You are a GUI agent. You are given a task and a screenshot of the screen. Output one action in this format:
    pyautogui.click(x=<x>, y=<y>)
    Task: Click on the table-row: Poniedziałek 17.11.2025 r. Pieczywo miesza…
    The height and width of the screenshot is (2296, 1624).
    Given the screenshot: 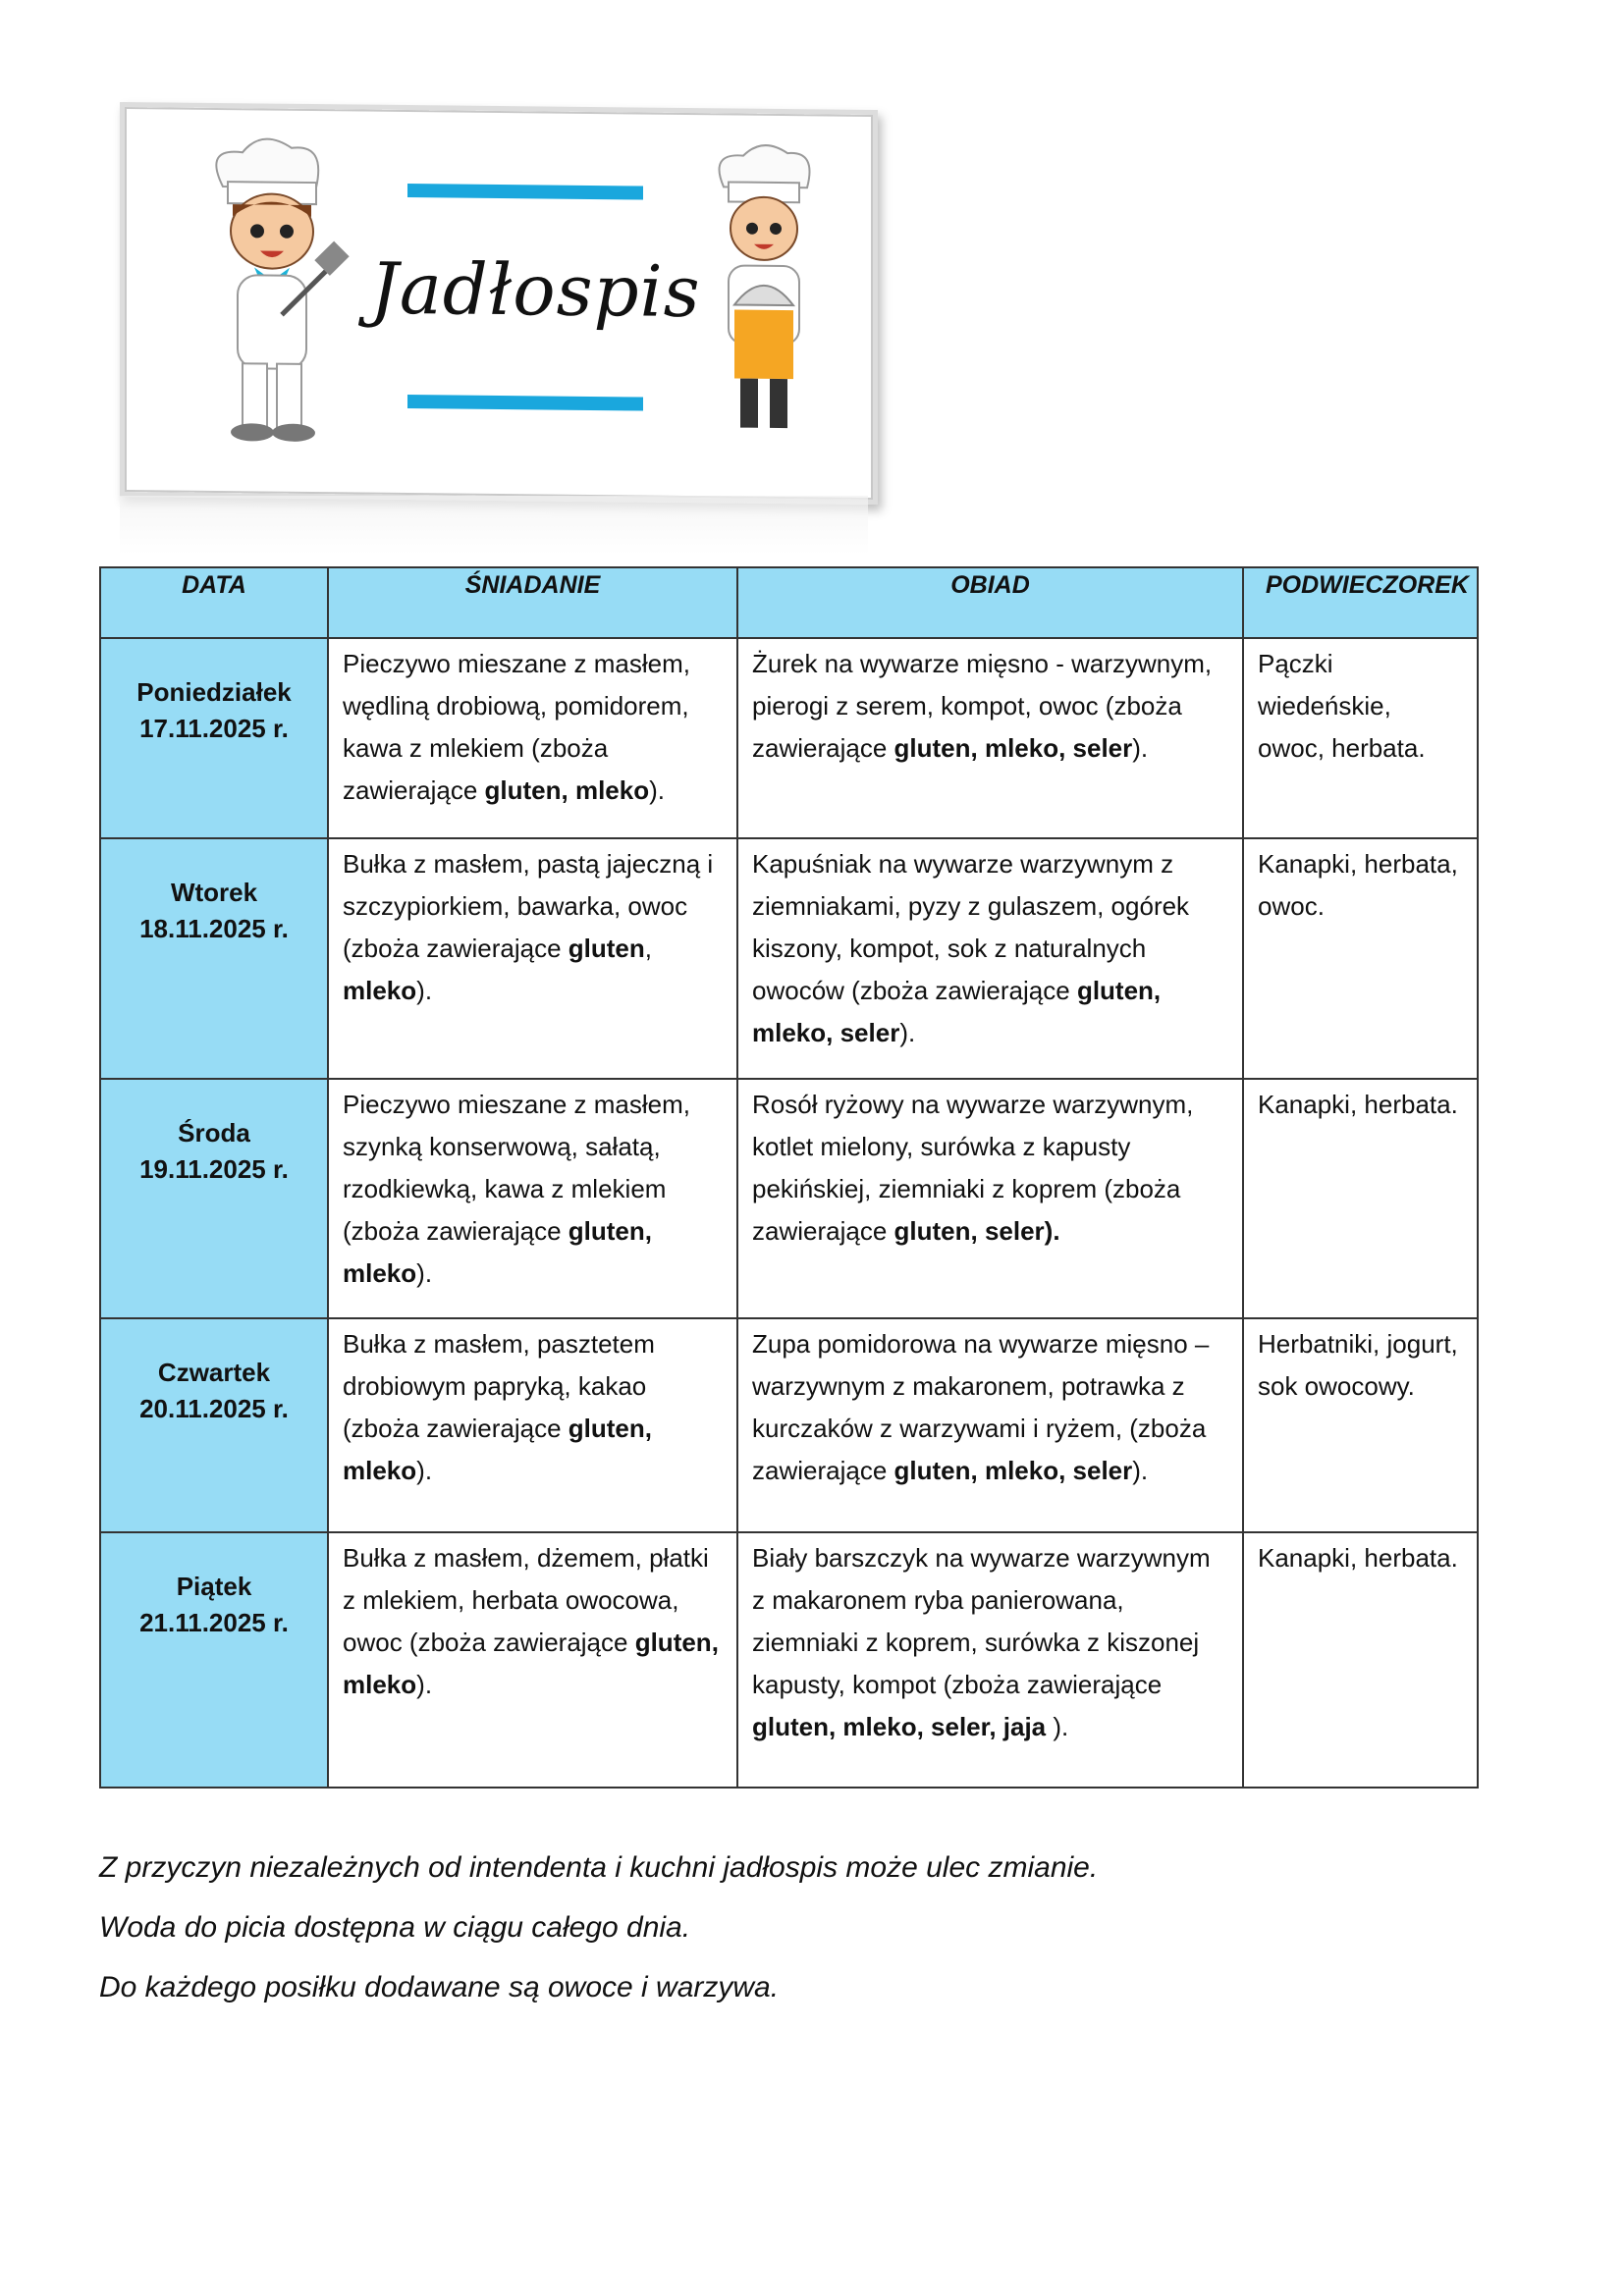 What is the action you would take?
    pyautogui.click(x=789, y=738)
    